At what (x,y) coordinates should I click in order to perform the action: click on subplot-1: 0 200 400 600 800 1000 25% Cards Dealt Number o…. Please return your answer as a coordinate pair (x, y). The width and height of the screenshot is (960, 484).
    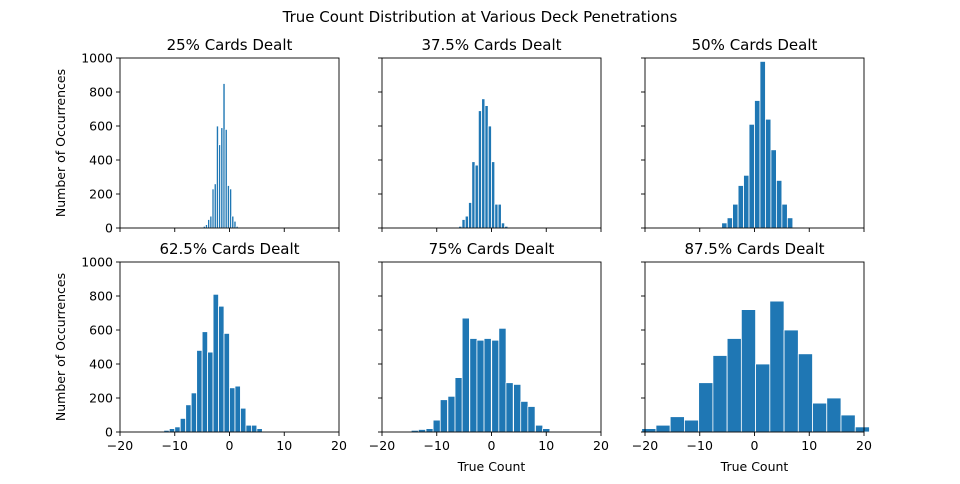
    Looking at the image, I should click on (196, 136).